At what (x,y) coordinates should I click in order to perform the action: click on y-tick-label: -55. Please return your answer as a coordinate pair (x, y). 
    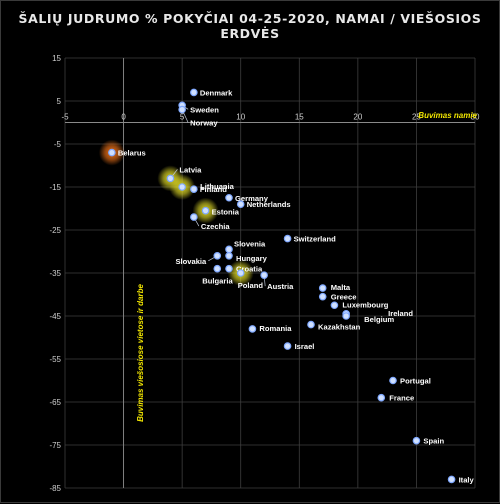
    Looking at the image, I should click on (55, 359).